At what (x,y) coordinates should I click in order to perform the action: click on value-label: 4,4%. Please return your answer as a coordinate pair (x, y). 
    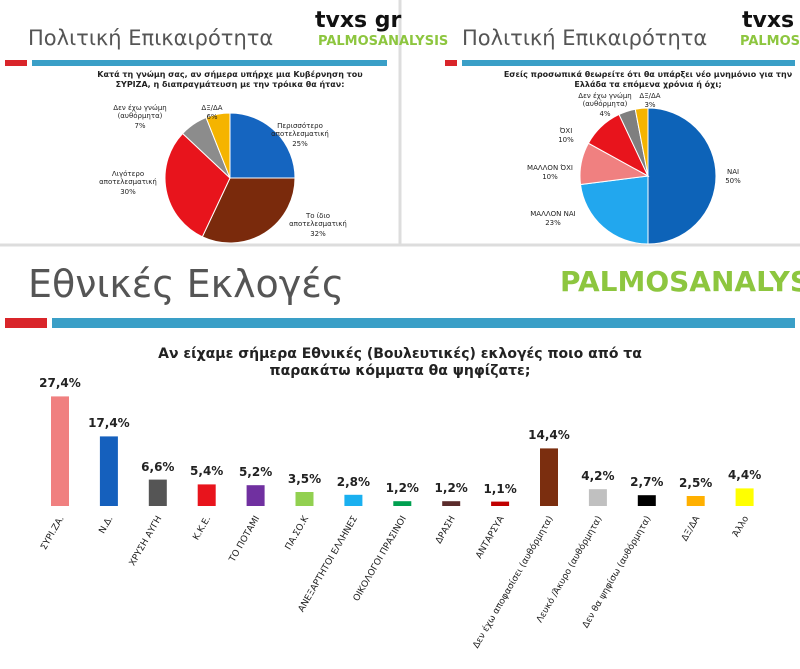
    Looking at the image, I should click on (744, 475).